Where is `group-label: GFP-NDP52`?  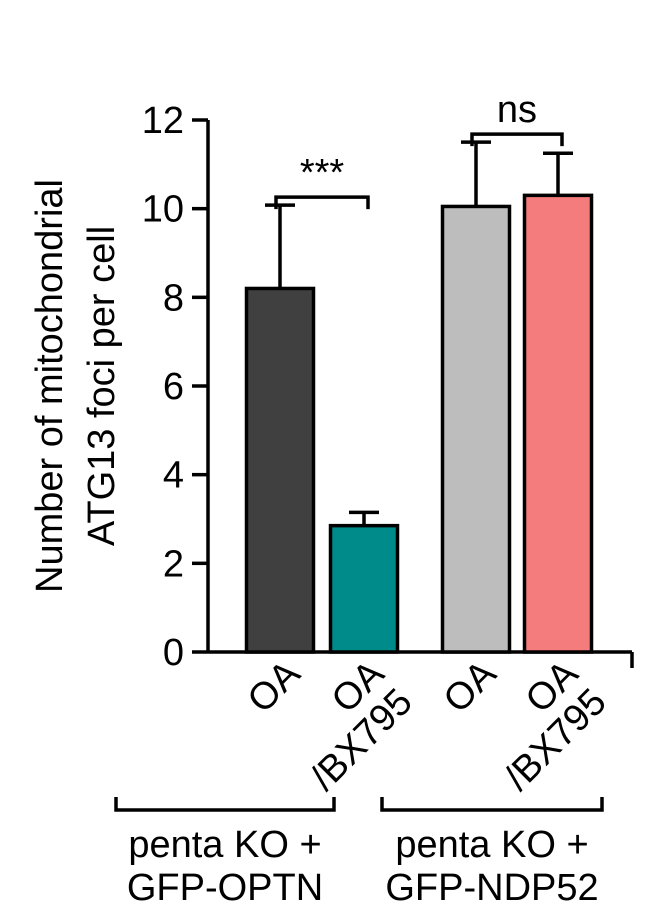
group-label: GFP-NDP52 is located at coordinates (491, 888).